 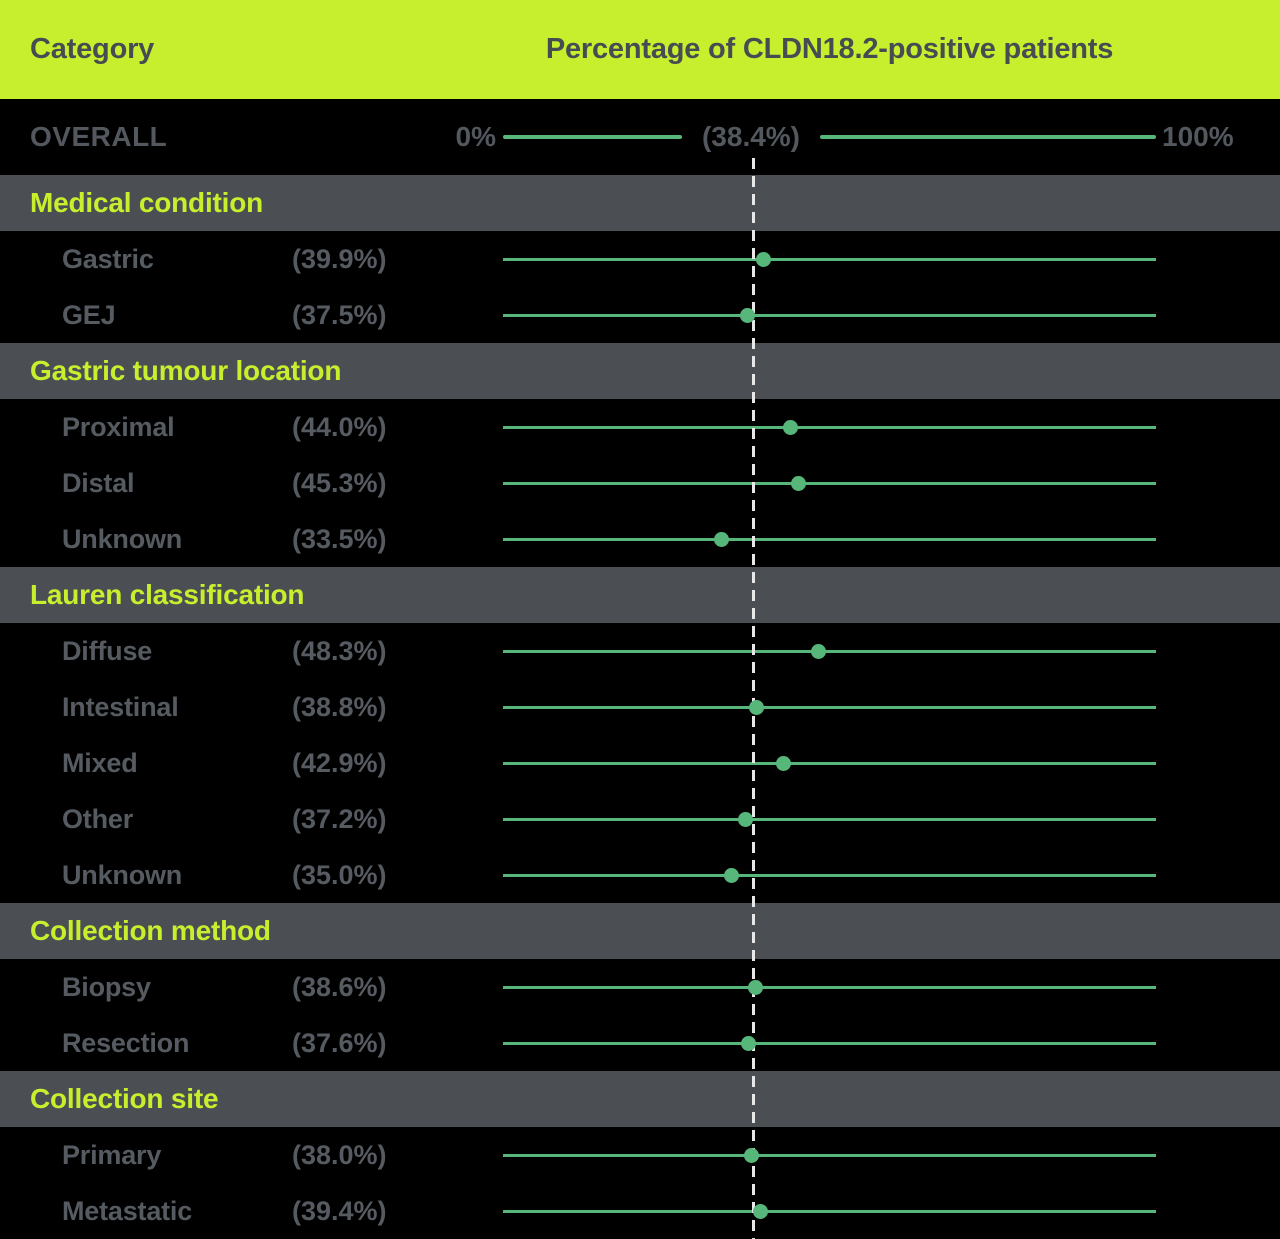 I want to click on row-value-label: (39.4%), so click(x=339, y=1211).